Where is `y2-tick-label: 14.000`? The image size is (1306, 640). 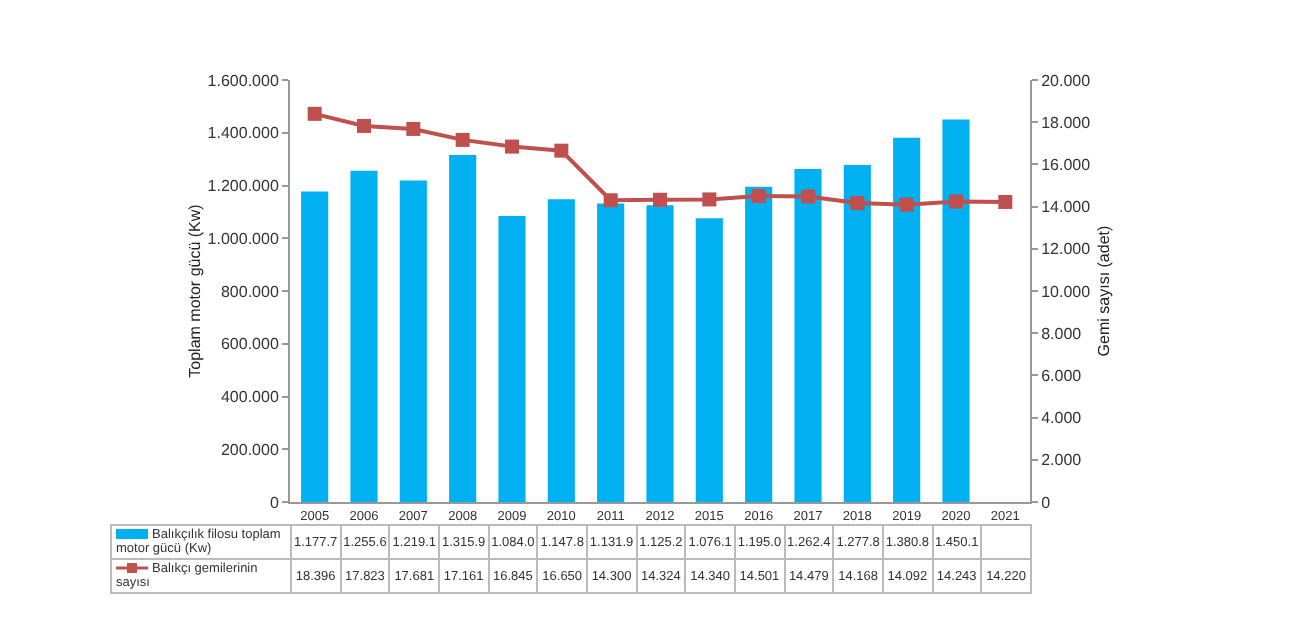 y2-tick-label: 14.000 is located at coordinates (1066, 207).